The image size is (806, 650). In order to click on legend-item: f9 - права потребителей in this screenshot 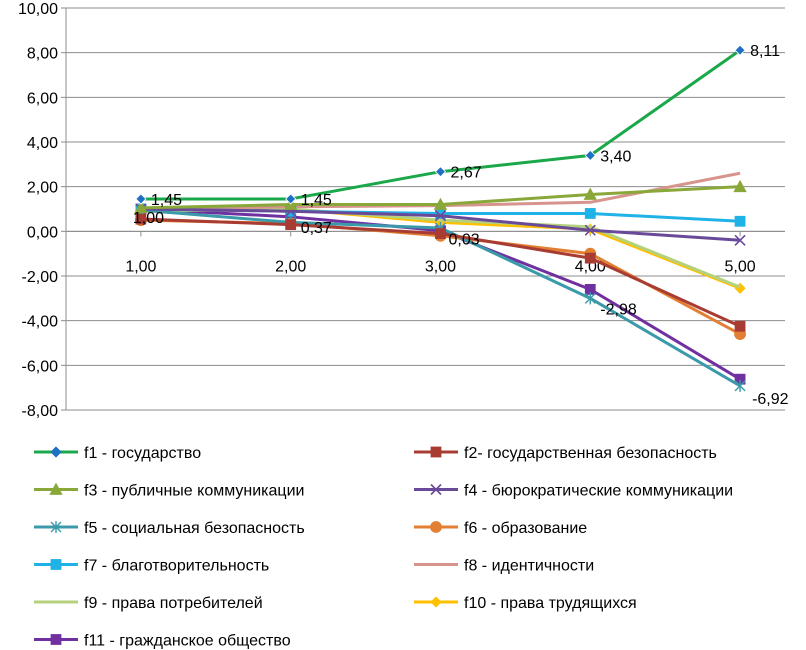, I will do `click(148, 603)`.